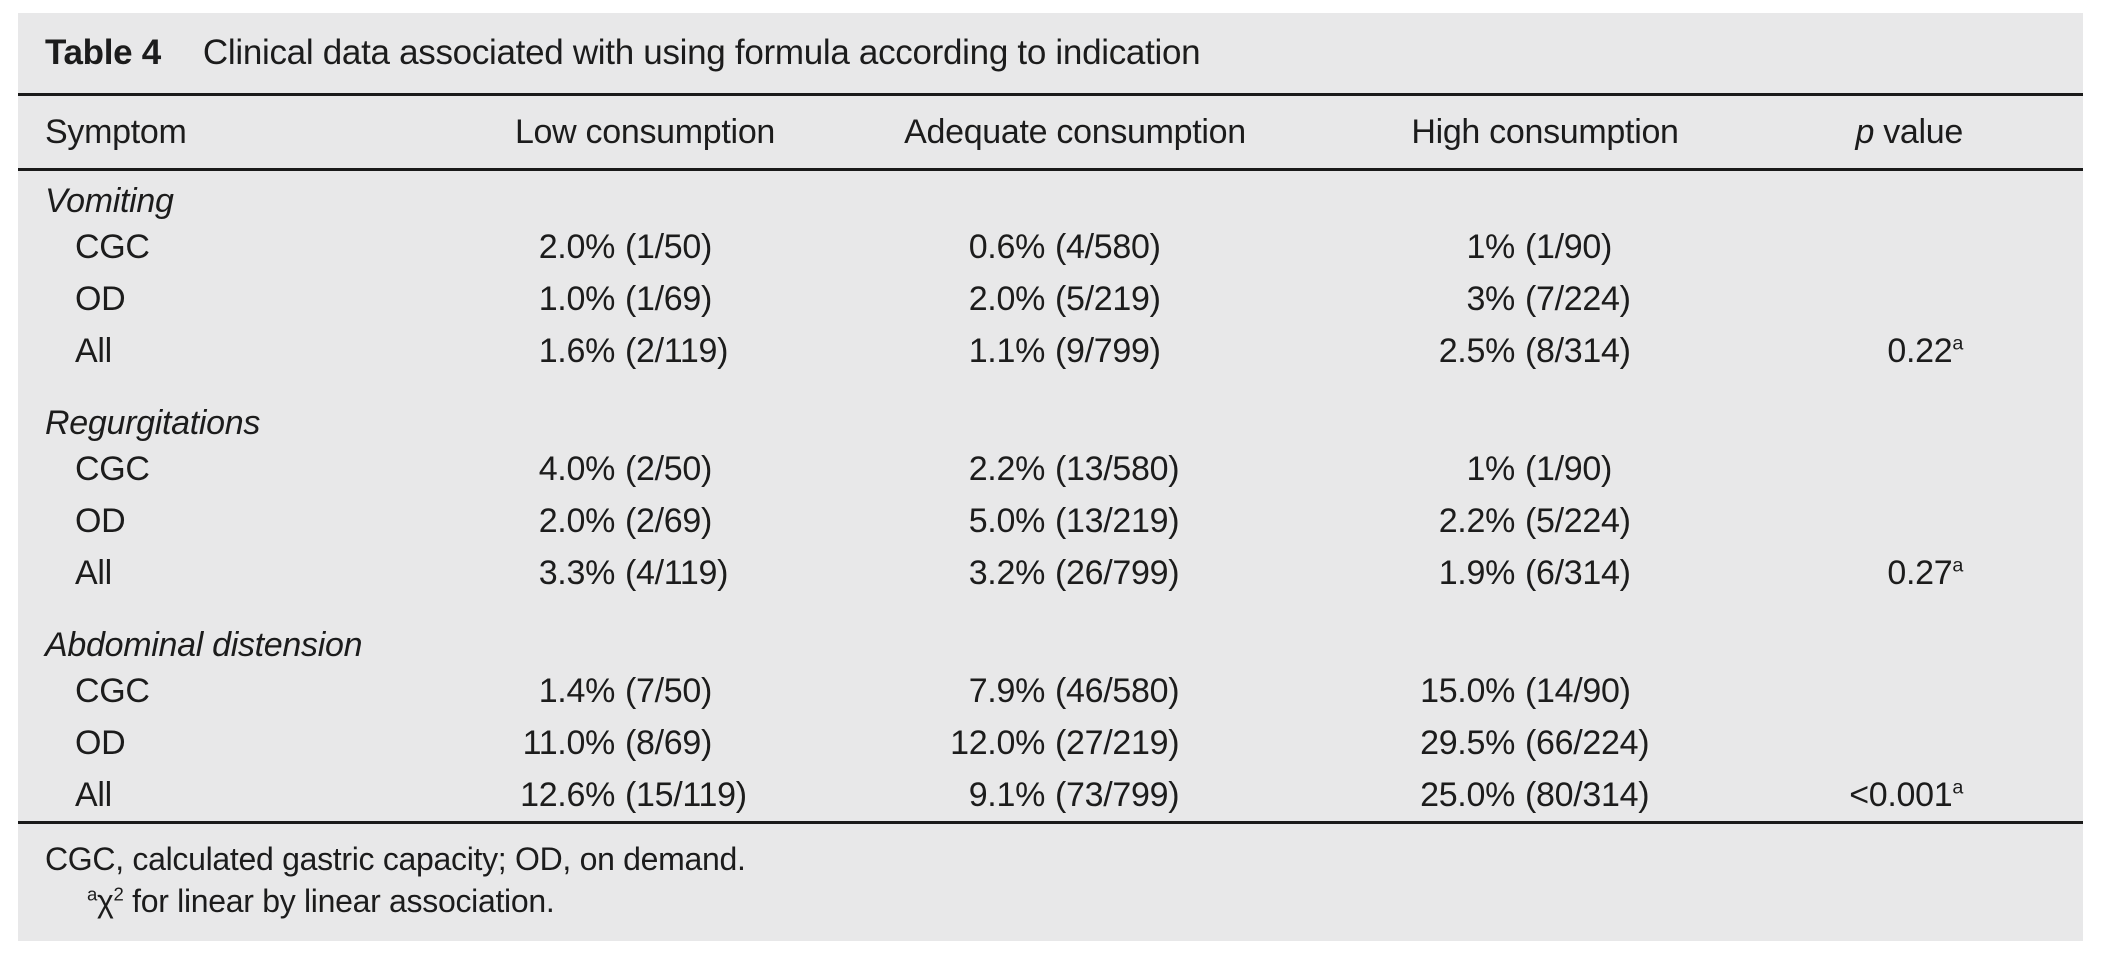  What do you see at coordinates (1007, 246) in the screenshot?
I see `value-percent: 0.6%` at bounding box center [1007, 246].